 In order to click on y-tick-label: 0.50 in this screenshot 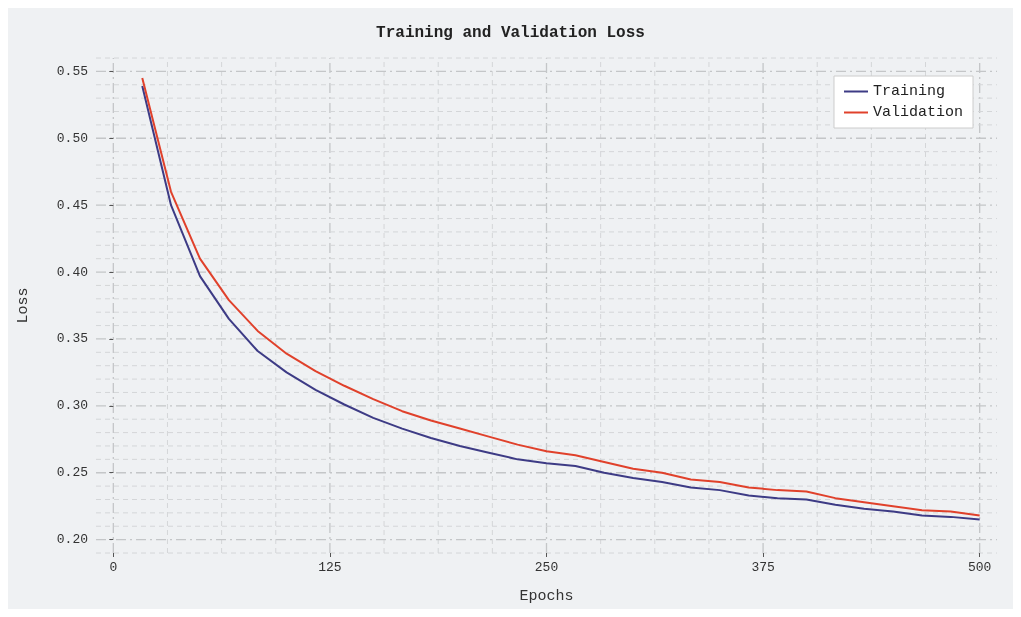, I will do `click(72, 138)`.